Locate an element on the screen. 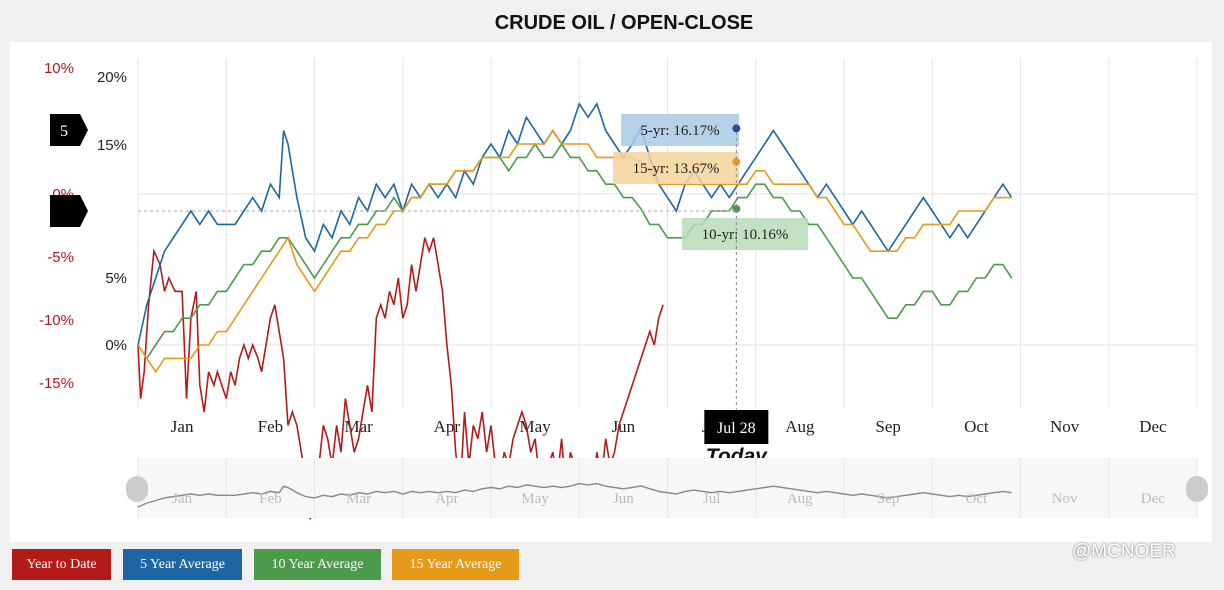  navigator-month-label: Sep is located at coordinates (888, 499).